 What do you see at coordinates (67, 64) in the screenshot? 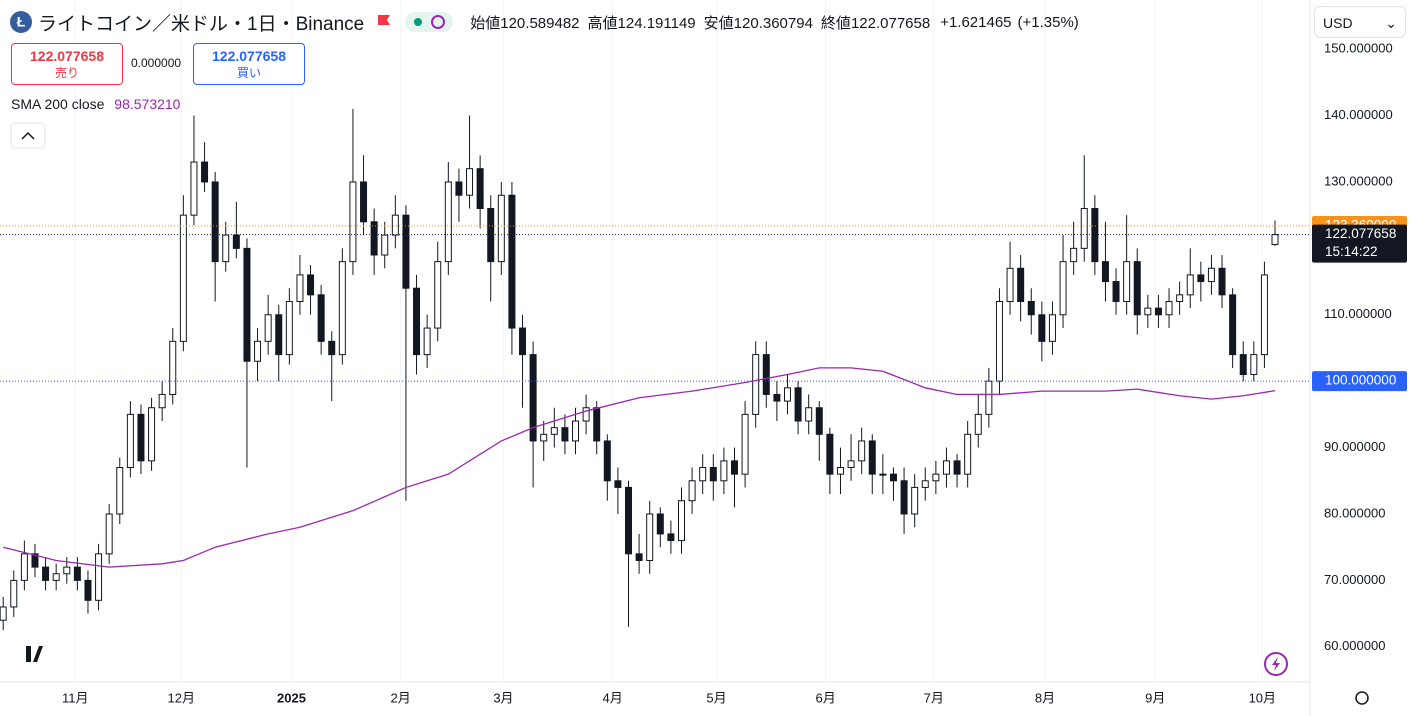
I see `sell-button: 122.077658 売り` at bounding box center [67, 64].